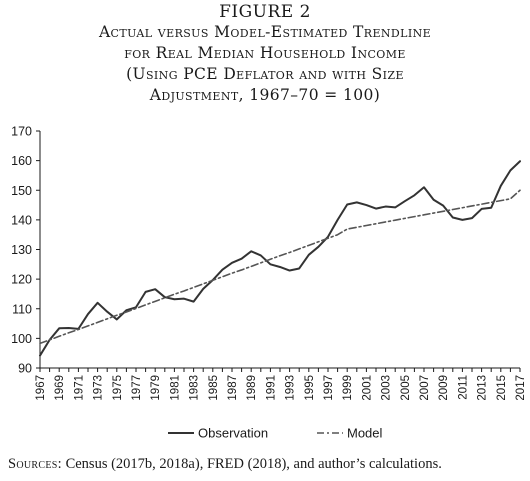 This screenshot has height=481, width=530. Describe the element at coordinates (25, 369) in the screenshot. I see `y-tick-label: 90` at that location.